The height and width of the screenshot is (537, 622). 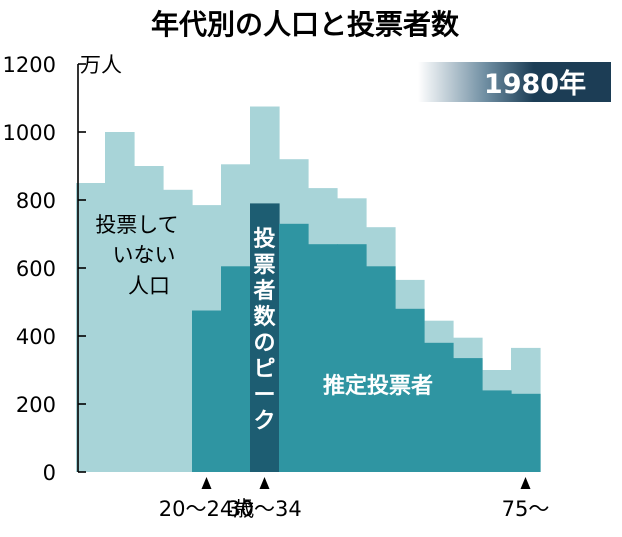 What do you see at coordinates (264, 421) in the screenshot?
I see `peak-label-char: ク` at bounding box center [264, 421].